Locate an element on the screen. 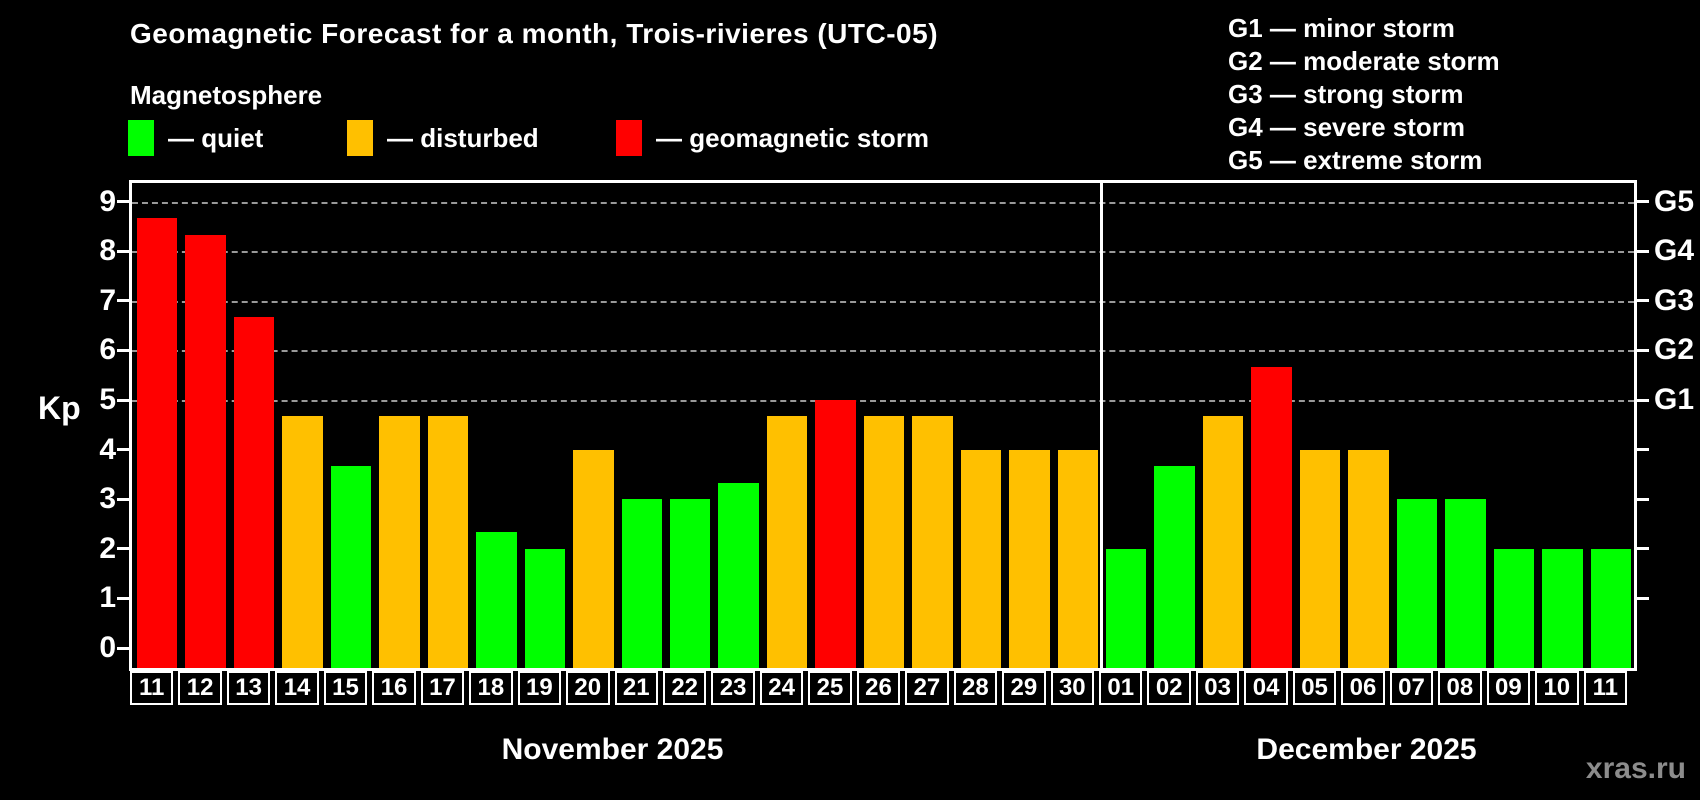 The image size is (1700, 800). date-label: 18 is located at coordinates (491, 688).